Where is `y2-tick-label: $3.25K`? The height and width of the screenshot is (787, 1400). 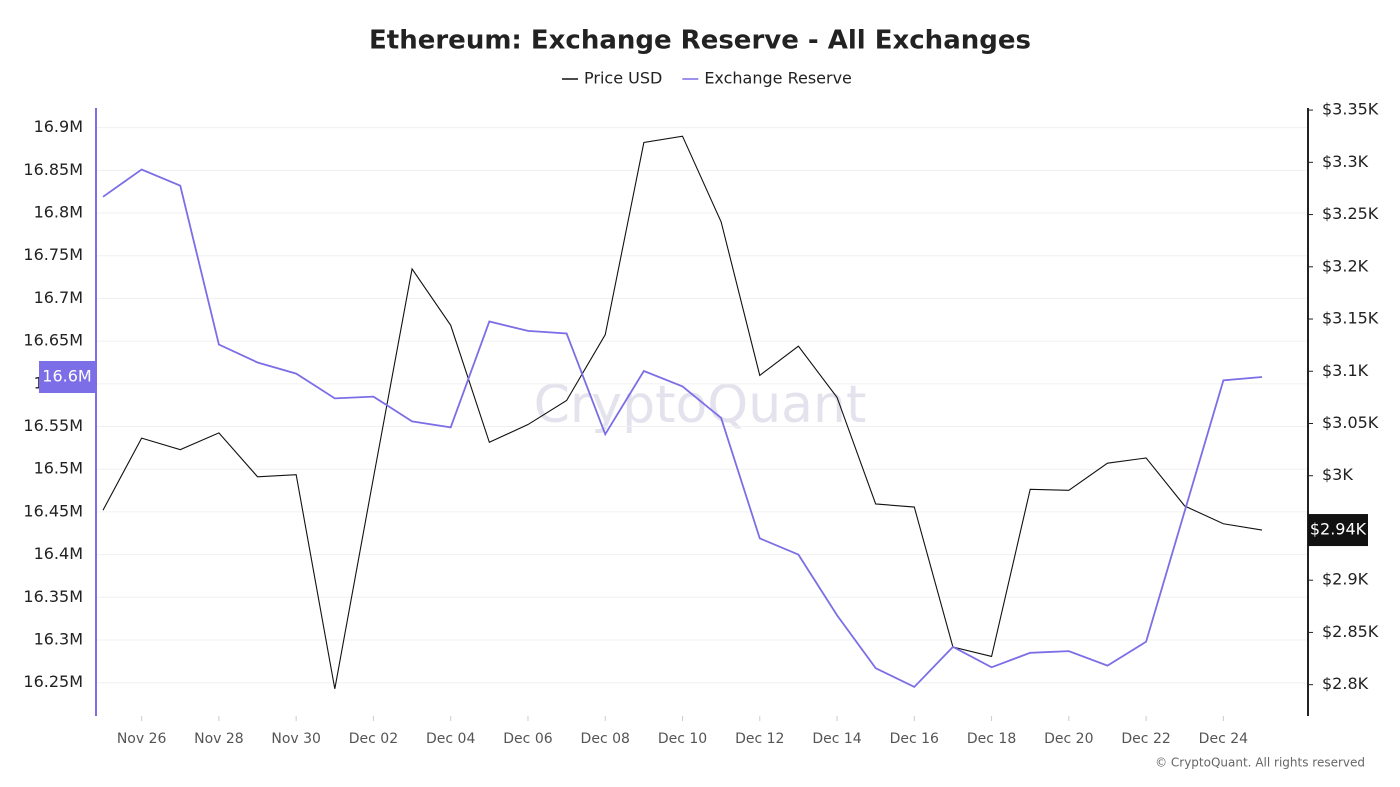 y2-tick-label: $3.25K is located at coordinates (1350, 213).